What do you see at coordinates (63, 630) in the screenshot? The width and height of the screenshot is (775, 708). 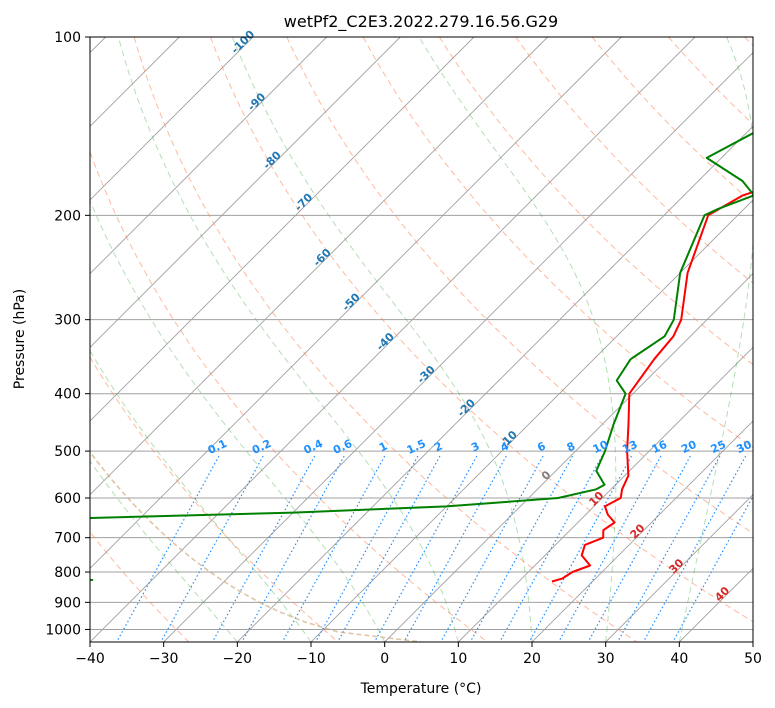 I see `y-tick-label: 1000` at bounding box center [63, 630].